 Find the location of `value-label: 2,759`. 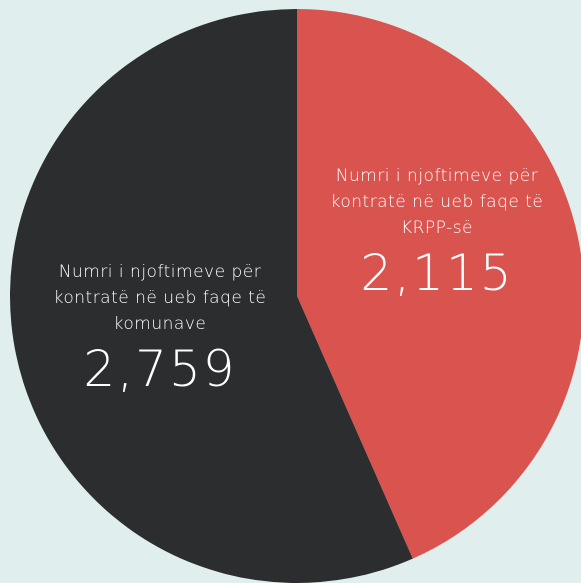

value-label: 2,759 is located at coordinates (160, 369).